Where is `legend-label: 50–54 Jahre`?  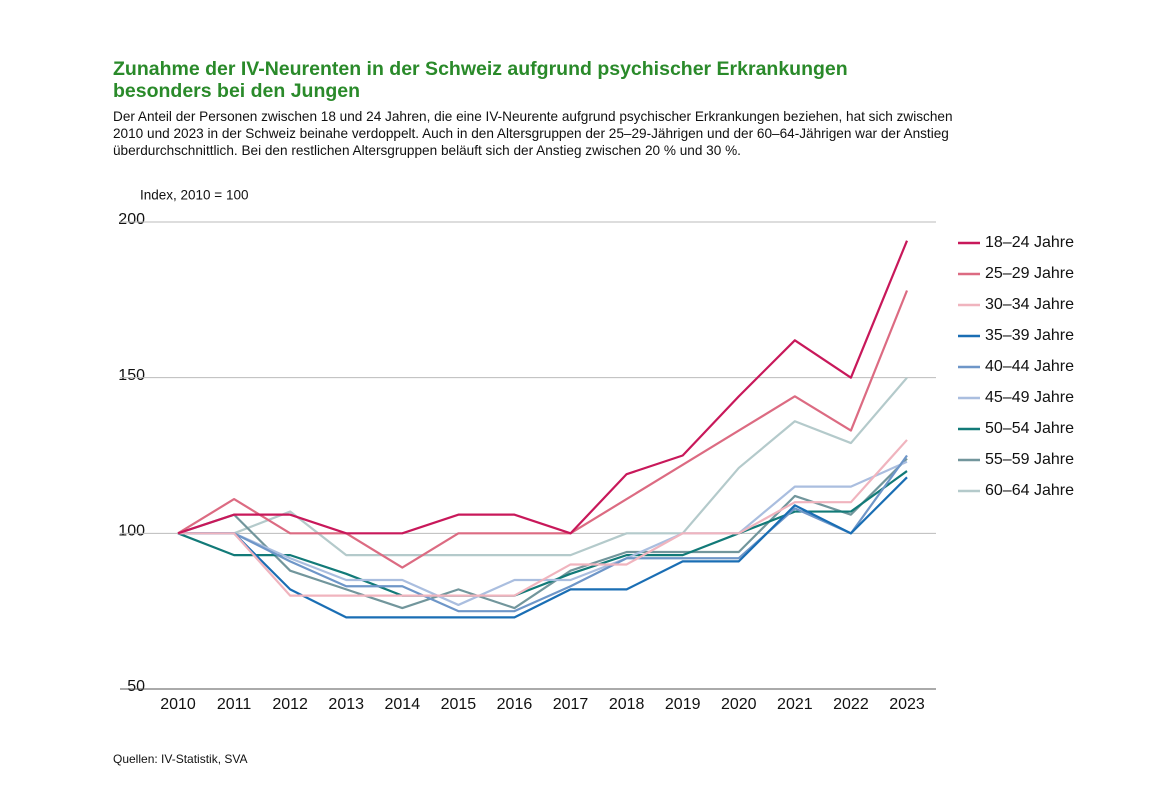
legend-label: 50–54 Jahre is located at coordinates (1029, 428).